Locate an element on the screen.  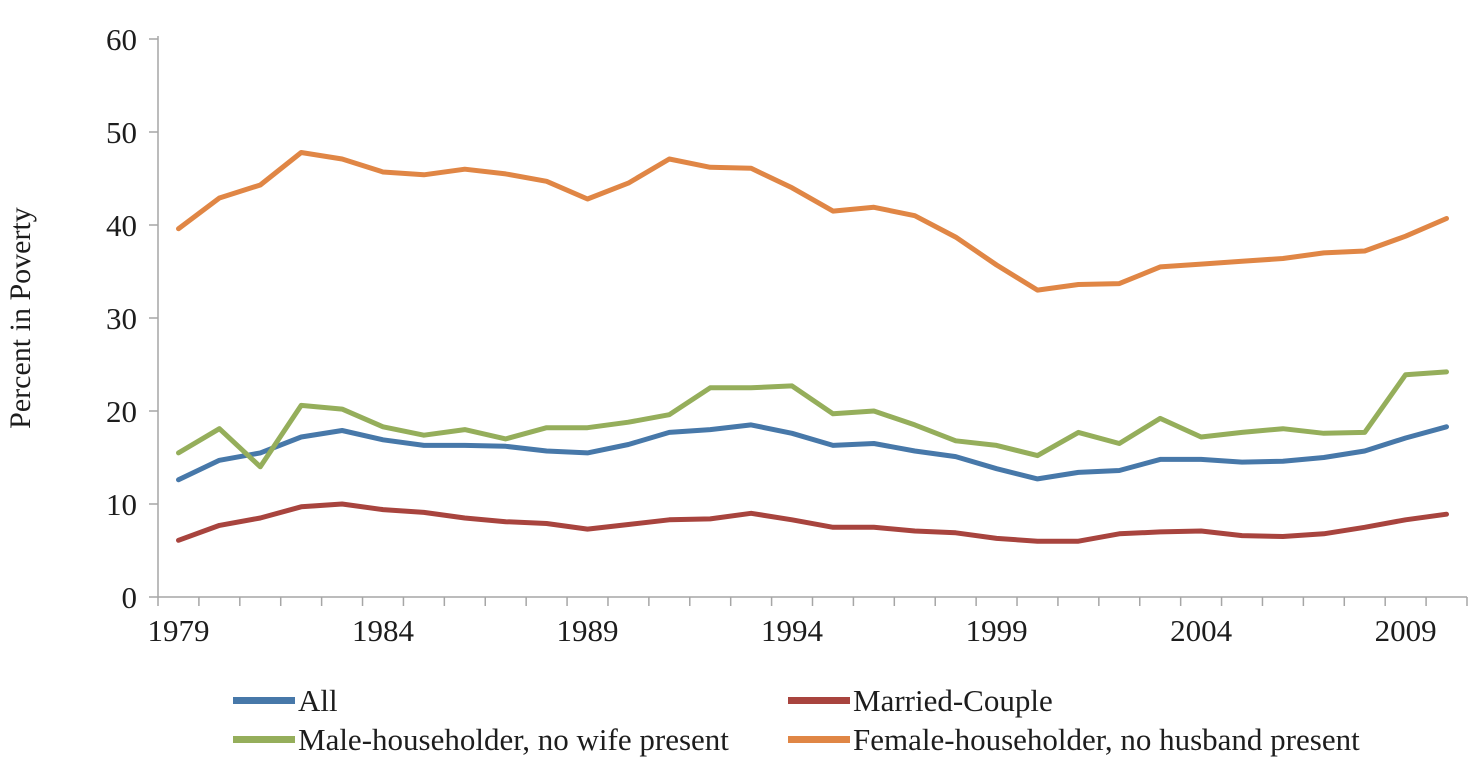
series-line-married-couple is located at coordinates (812, 522).